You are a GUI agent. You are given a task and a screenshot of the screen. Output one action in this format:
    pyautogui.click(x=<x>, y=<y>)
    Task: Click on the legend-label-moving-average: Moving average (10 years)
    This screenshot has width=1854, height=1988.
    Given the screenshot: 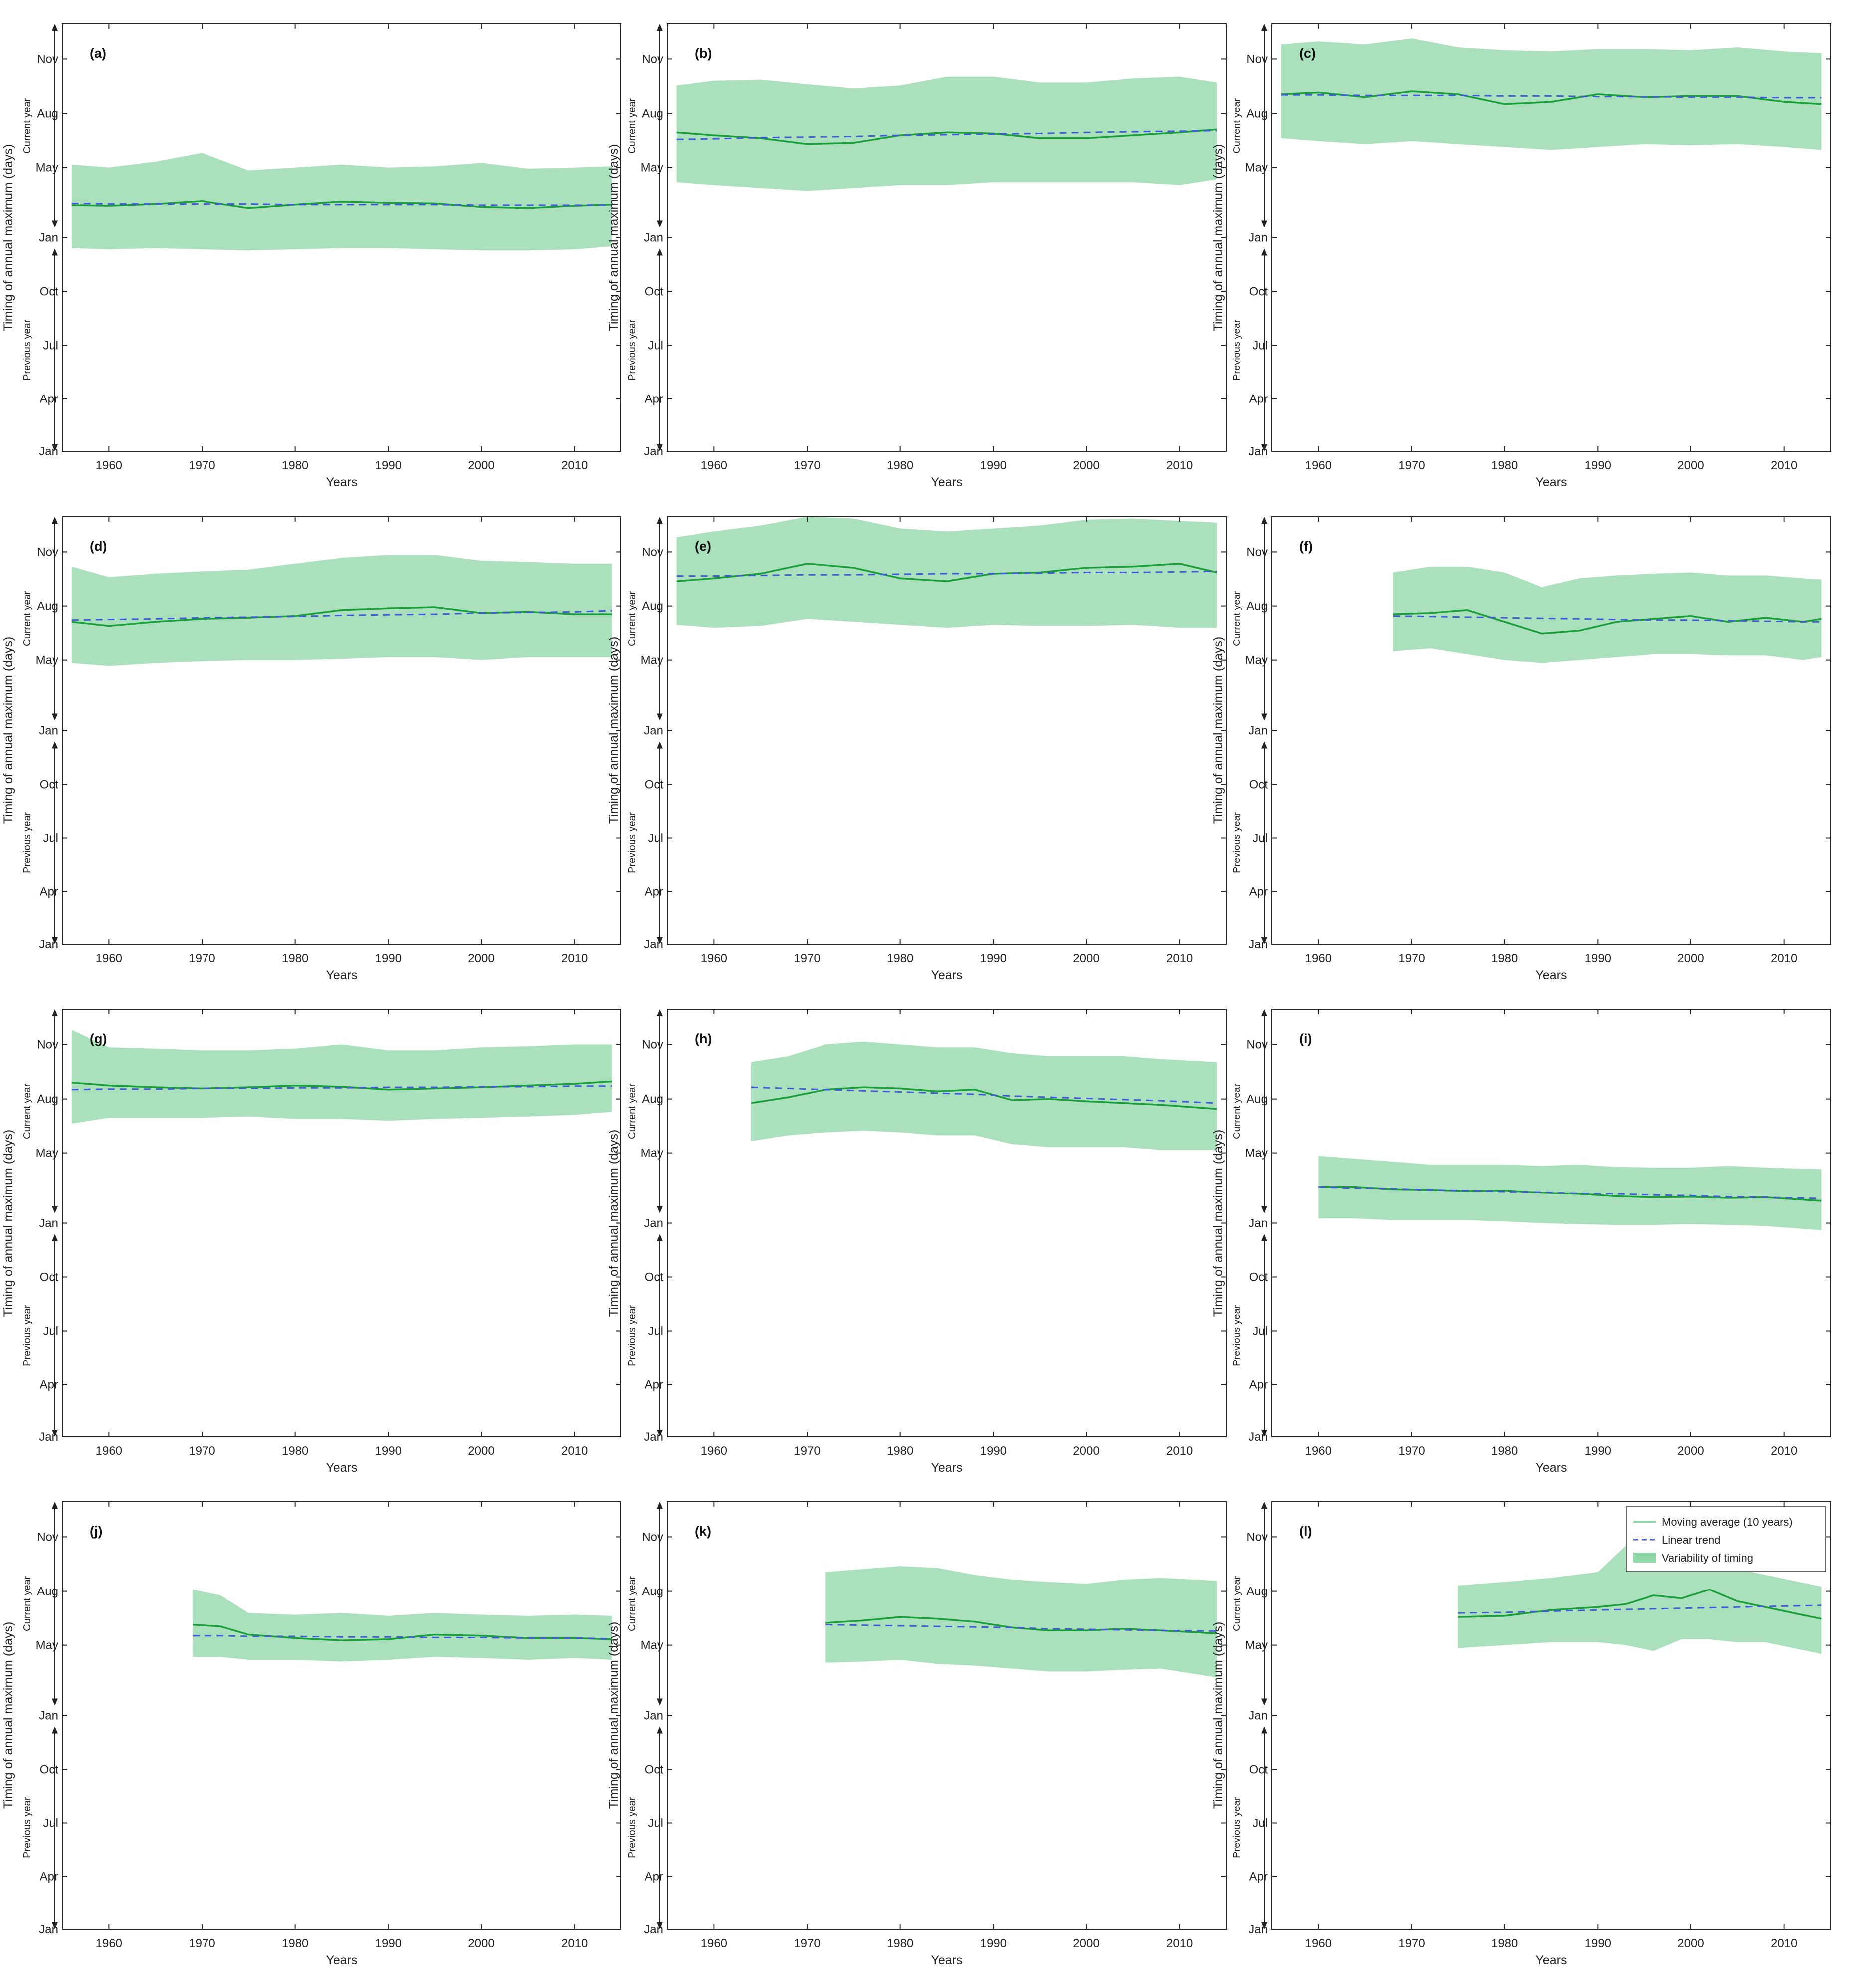 What is the action you would take?
    pyautogui.click(x=1727, y=1522)
    